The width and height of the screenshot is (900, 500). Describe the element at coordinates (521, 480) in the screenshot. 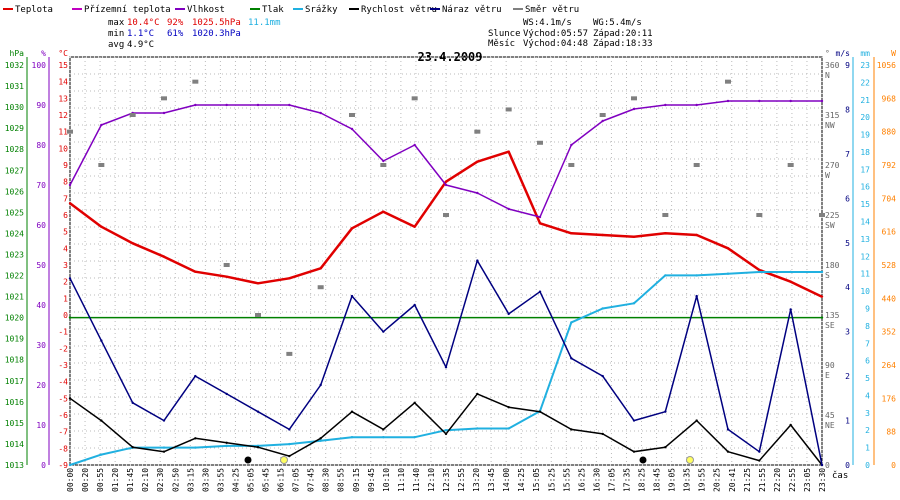

I see `x-tick: 14:25` at that location.